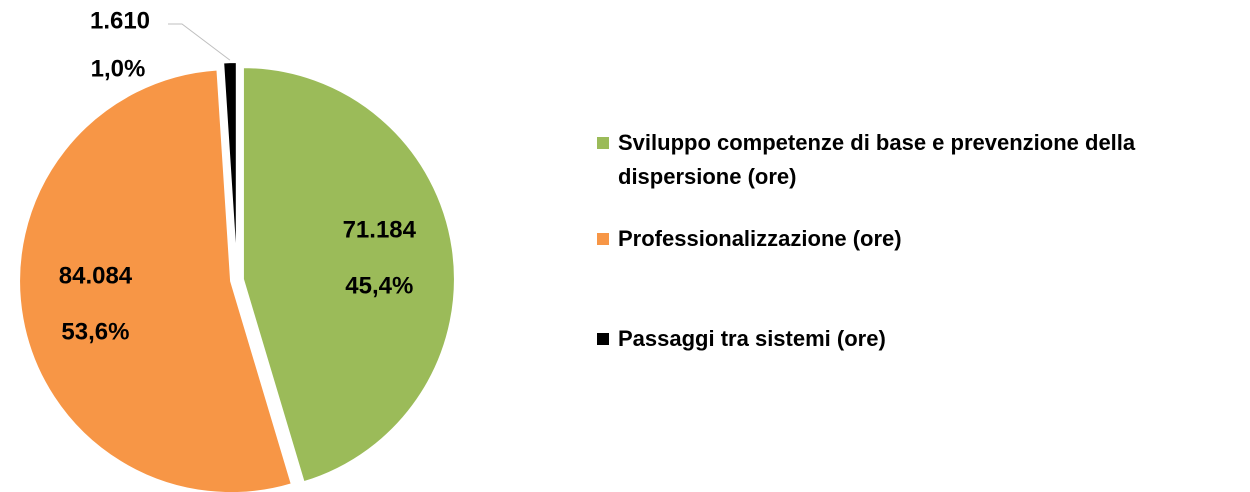 This screenshot has height=492, width=1250. What do you see at coordinates (379, 286) in the screenshot?
I see `percent-label: 45,4%` at bounding box center [379, 286].